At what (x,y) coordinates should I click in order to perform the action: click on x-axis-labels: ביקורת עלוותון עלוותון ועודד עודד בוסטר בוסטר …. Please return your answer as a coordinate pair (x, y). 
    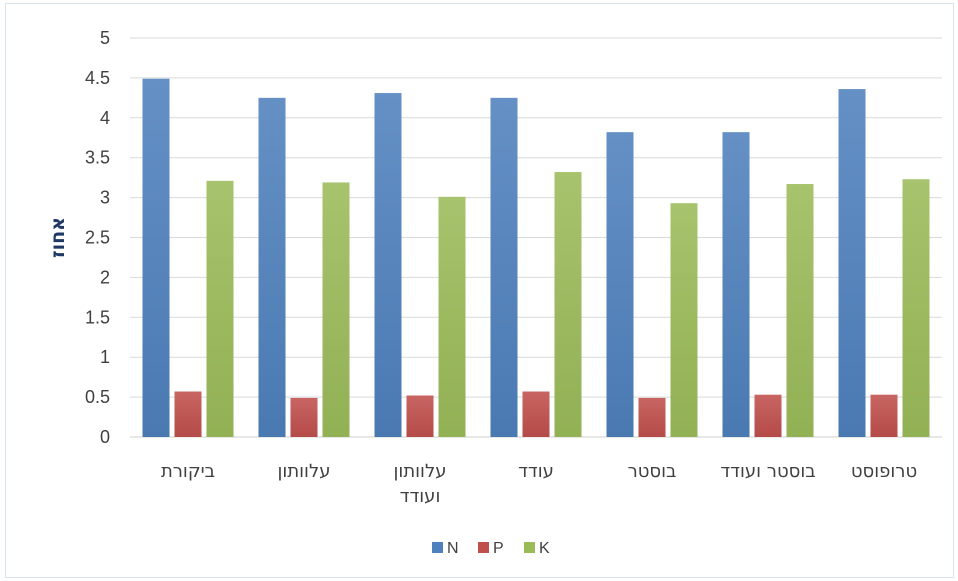
    Looking at the image, I should click on (539, 484).